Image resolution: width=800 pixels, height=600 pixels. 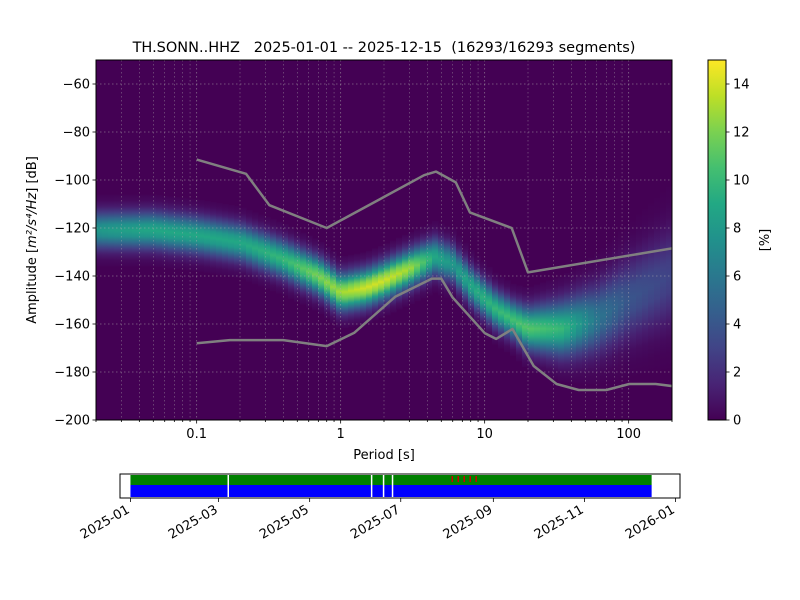 I want to click on timeline-tick-label: 2025-07, so click(x=375, y=522).